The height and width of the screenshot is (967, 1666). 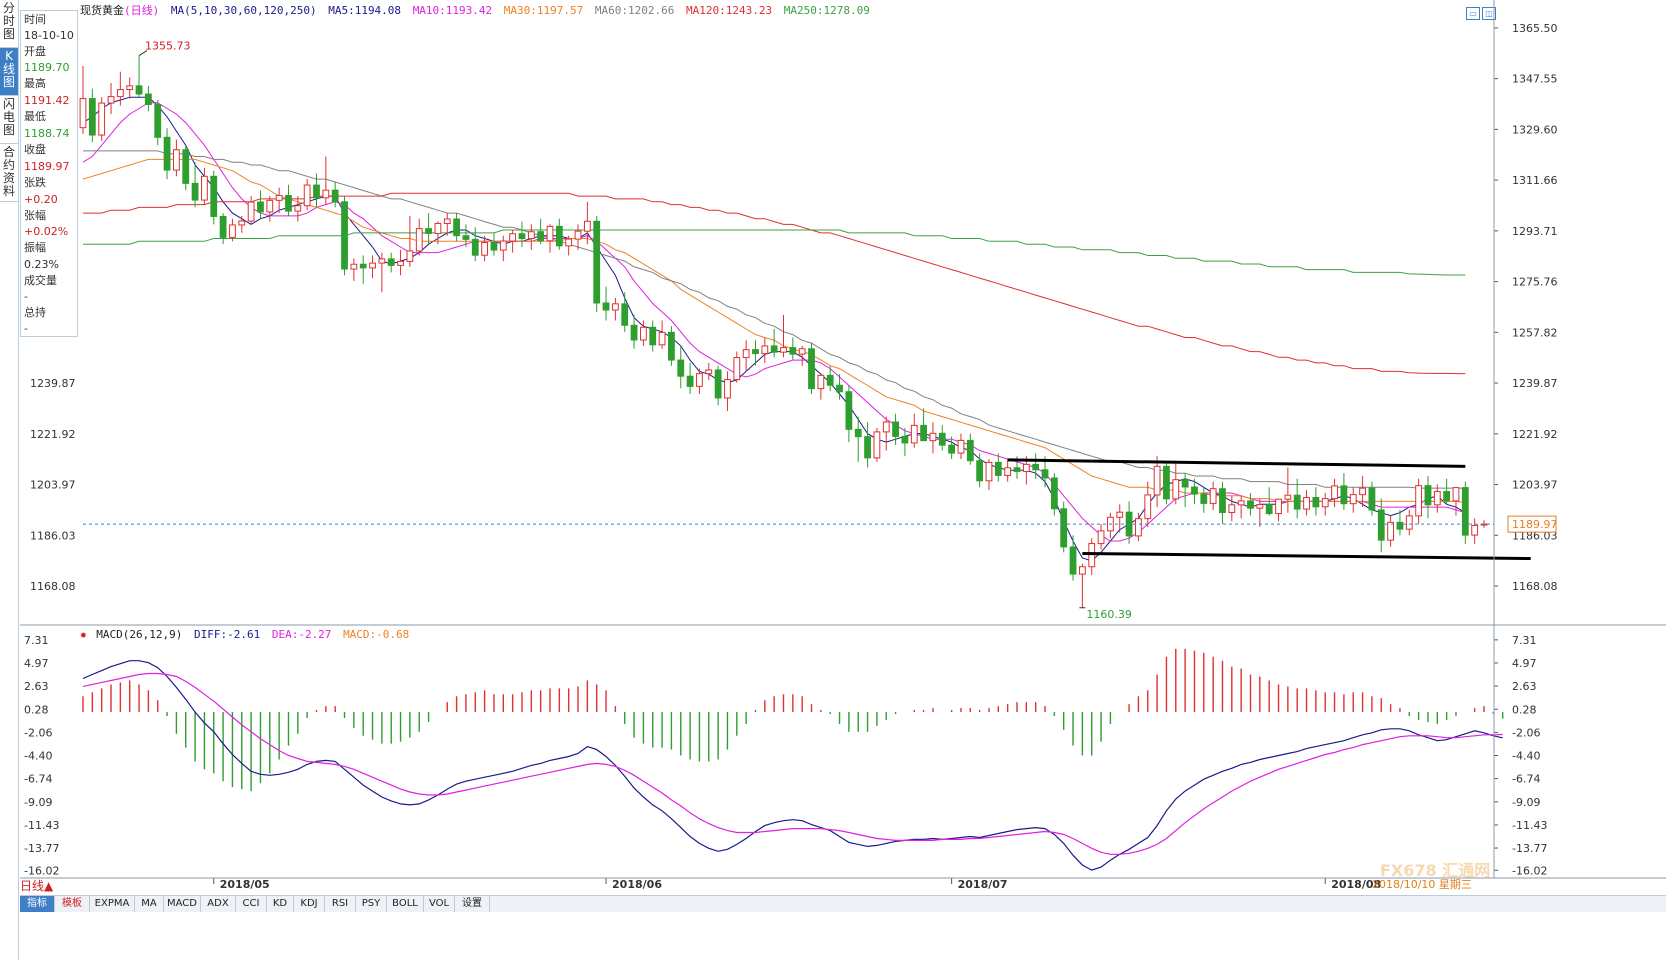 I want to click on tab-kdj: KDJ, so click(x=309, y=904).